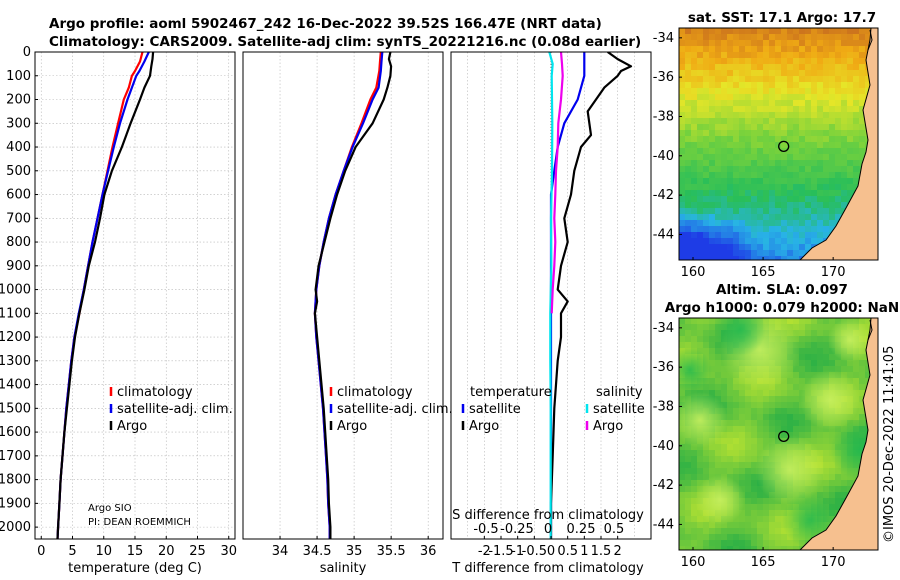 The height and width of the screenshot is (580, 900). What do you see at coordinates (557, 183) in the screenshot?
I see `series-line-salinity-argo` at bounding box center [557, 183].